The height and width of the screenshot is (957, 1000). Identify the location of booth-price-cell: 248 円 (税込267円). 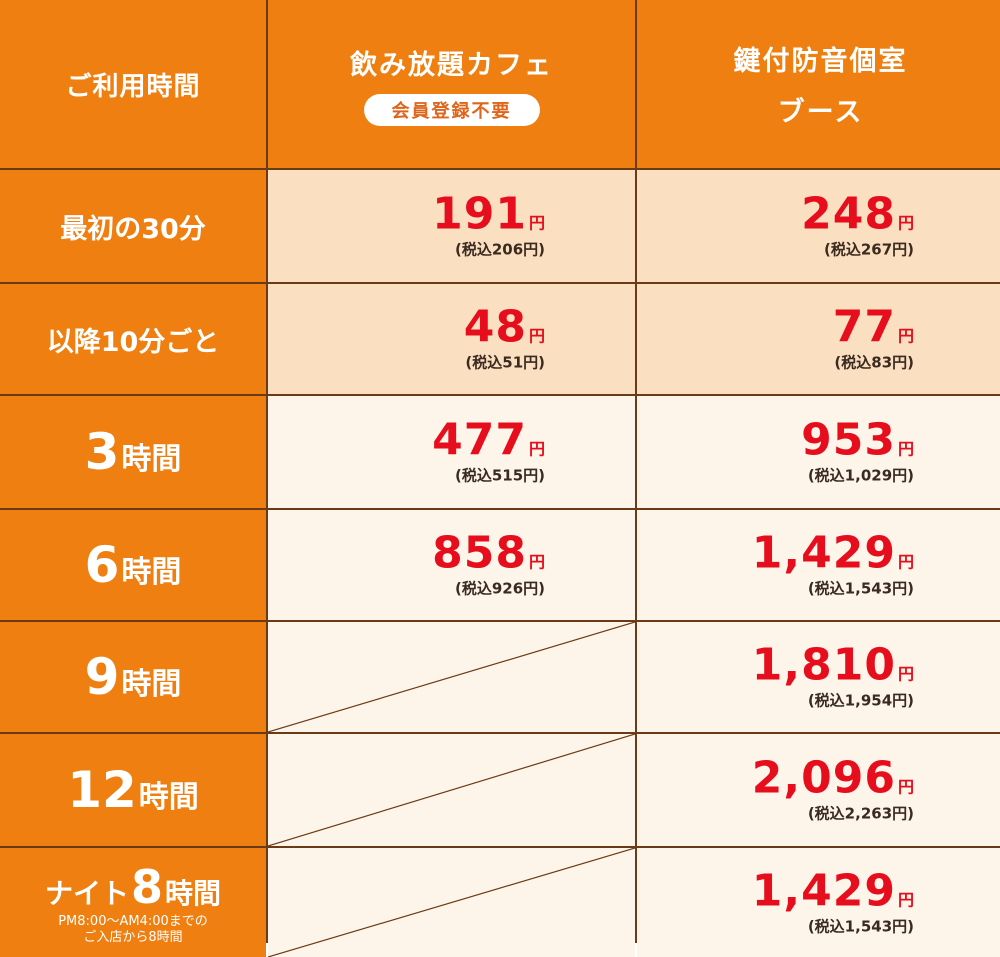
(818, 226).